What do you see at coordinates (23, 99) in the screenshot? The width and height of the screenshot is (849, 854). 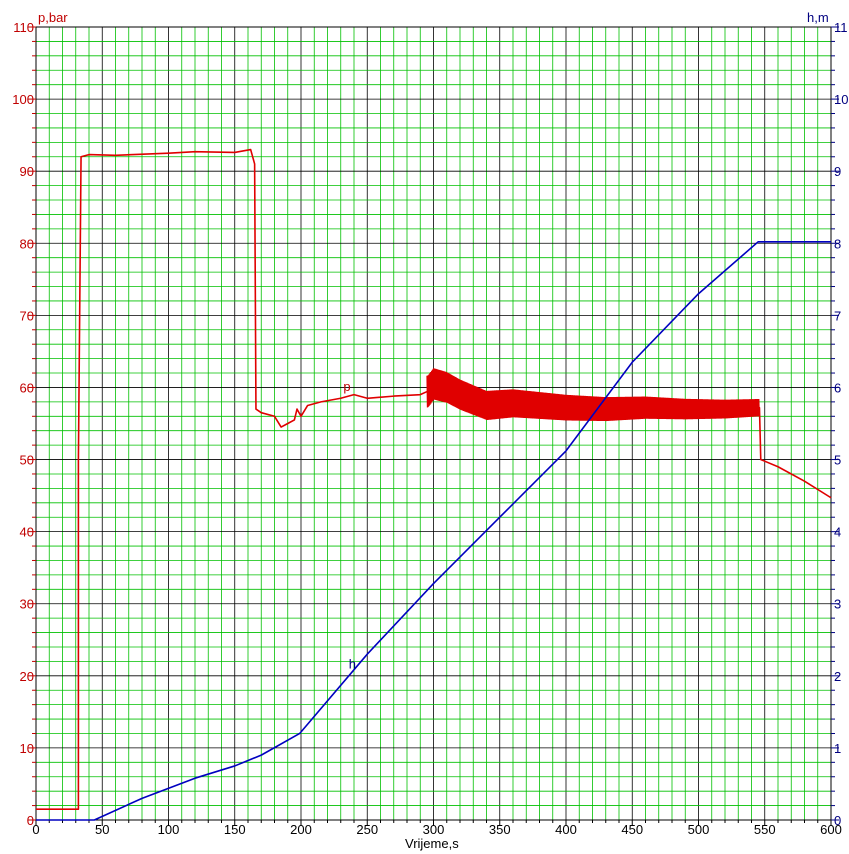 I see `y-left-tick-label: 100` at bounding box center [23, 99].